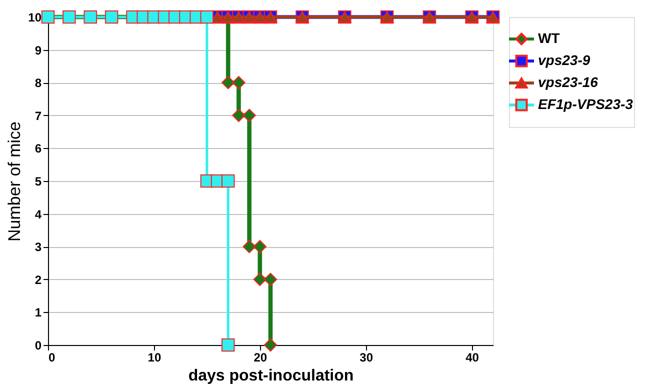 The width and height of the screenshot is (666, 384). What do you see at coordinates (564, 60) in the screenshot?
I see `legend-label: vps23-9` at bounding box center [564, 60].